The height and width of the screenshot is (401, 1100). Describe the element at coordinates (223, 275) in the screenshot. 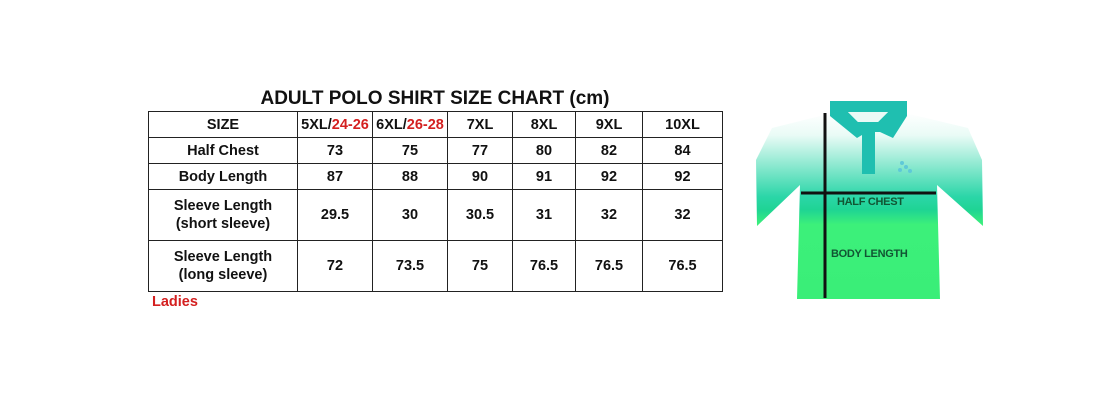

I see `row-label-line: (long sleeve)` at that location.